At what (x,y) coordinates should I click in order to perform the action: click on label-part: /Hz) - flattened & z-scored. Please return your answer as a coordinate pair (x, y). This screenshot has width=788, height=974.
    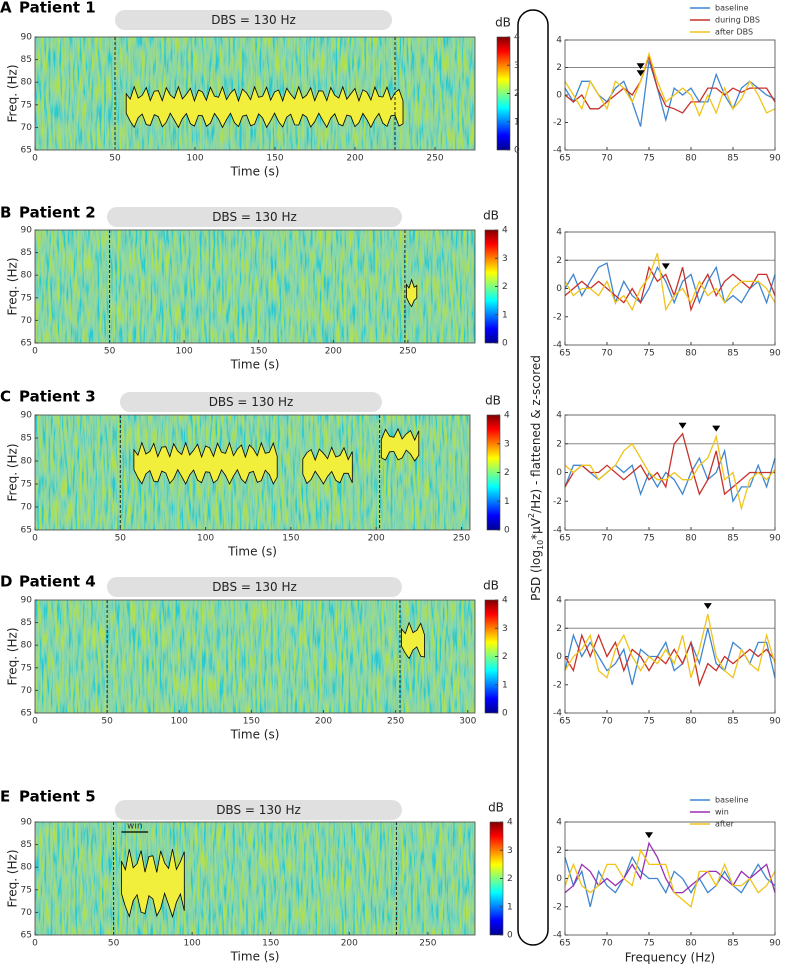
    Looking at the image, I should click on (536, 434).